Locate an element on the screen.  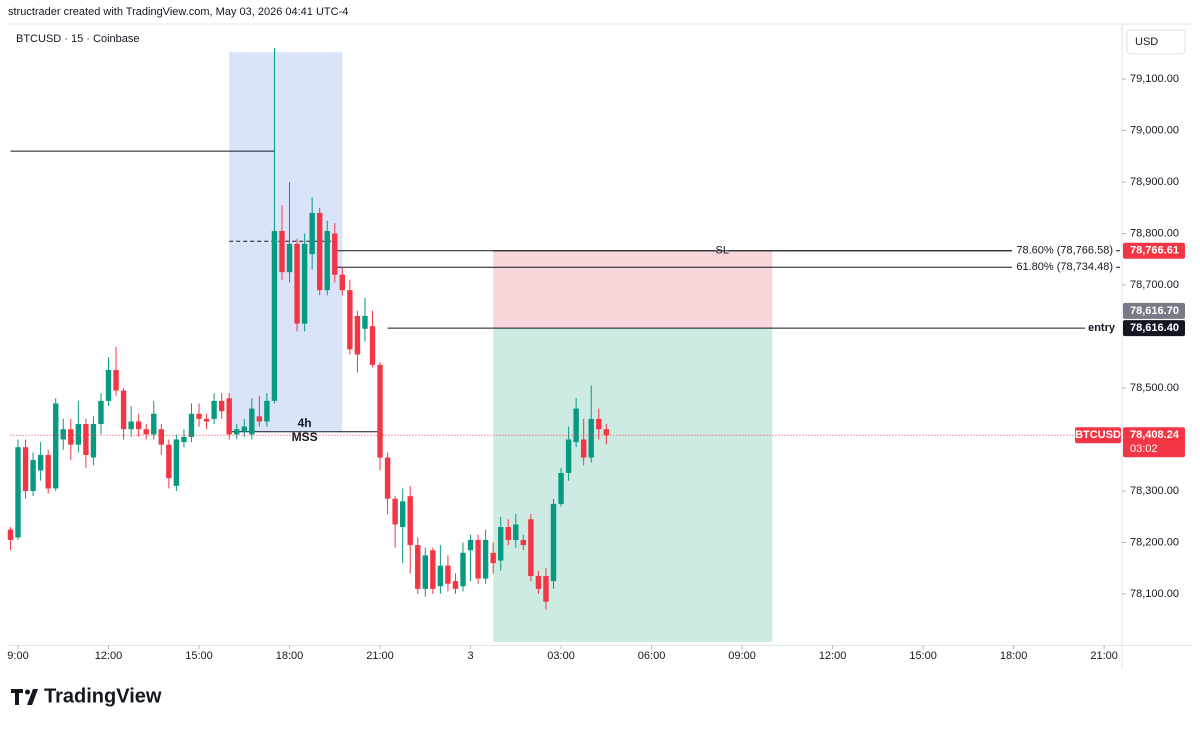
mss-timeframe: 4h is located at coordinates (305, 423).